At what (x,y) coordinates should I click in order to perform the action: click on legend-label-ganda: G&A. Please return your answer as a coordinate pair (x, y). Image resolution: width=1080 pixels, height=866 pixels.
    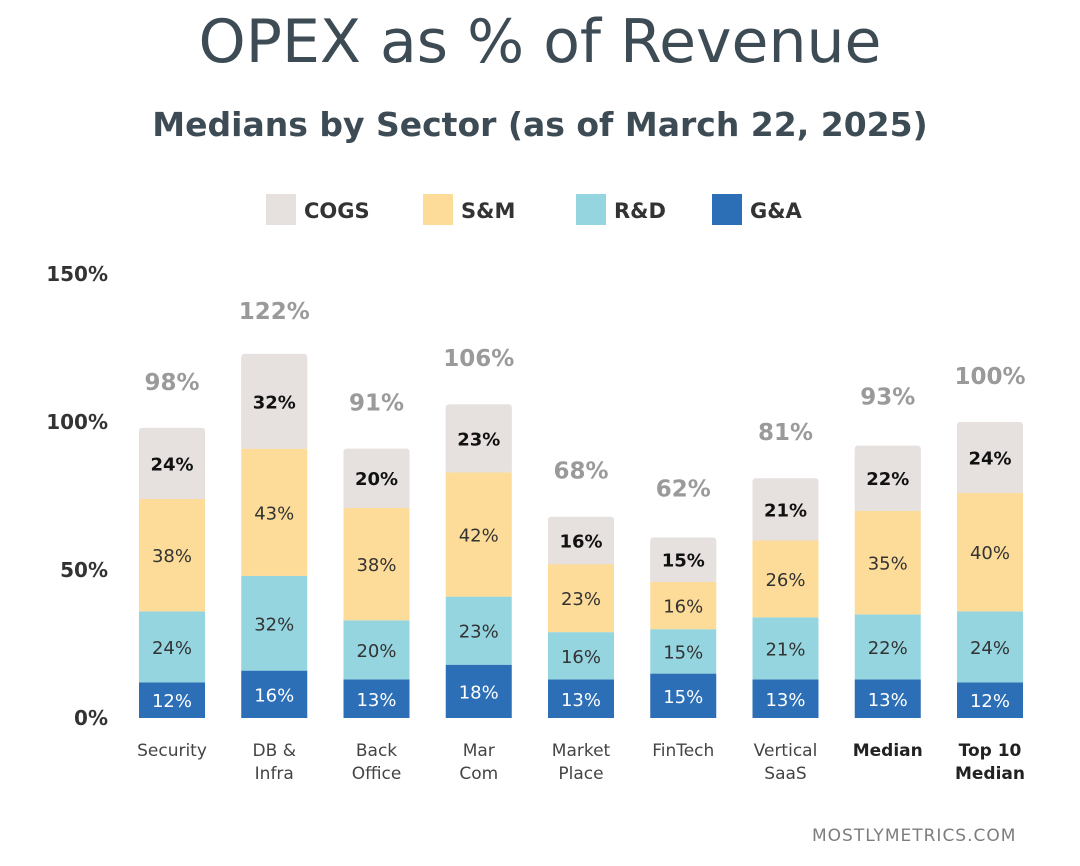
    Looking at the image, I should click on (776, 211).